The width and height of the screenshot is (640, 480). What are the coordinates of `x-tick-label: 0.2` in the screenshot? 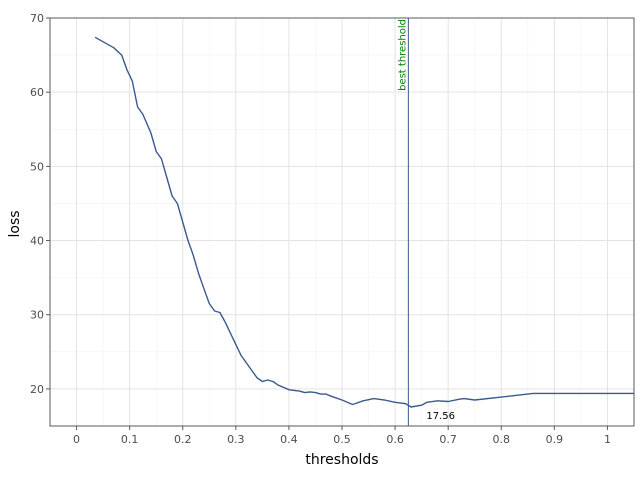 It's located at (183, 439).